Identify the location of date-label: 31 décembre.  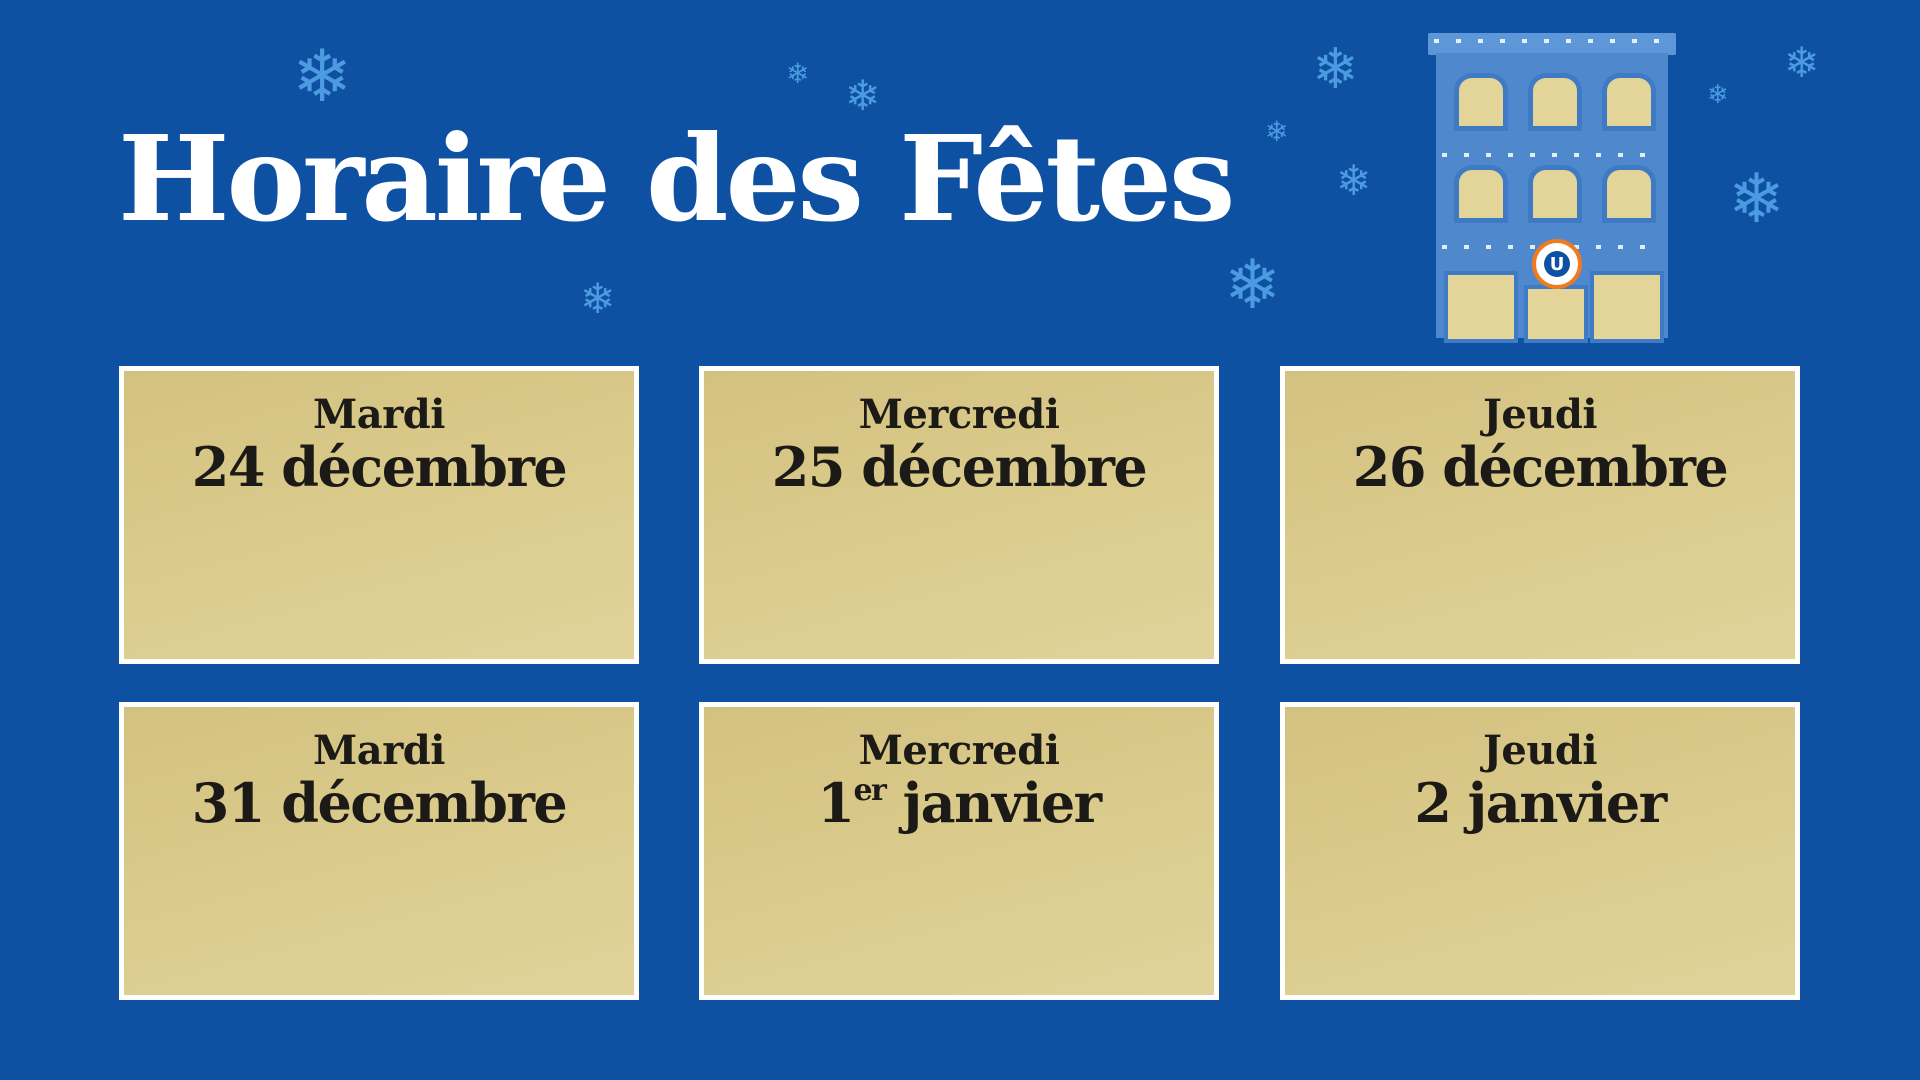
(379, 803).